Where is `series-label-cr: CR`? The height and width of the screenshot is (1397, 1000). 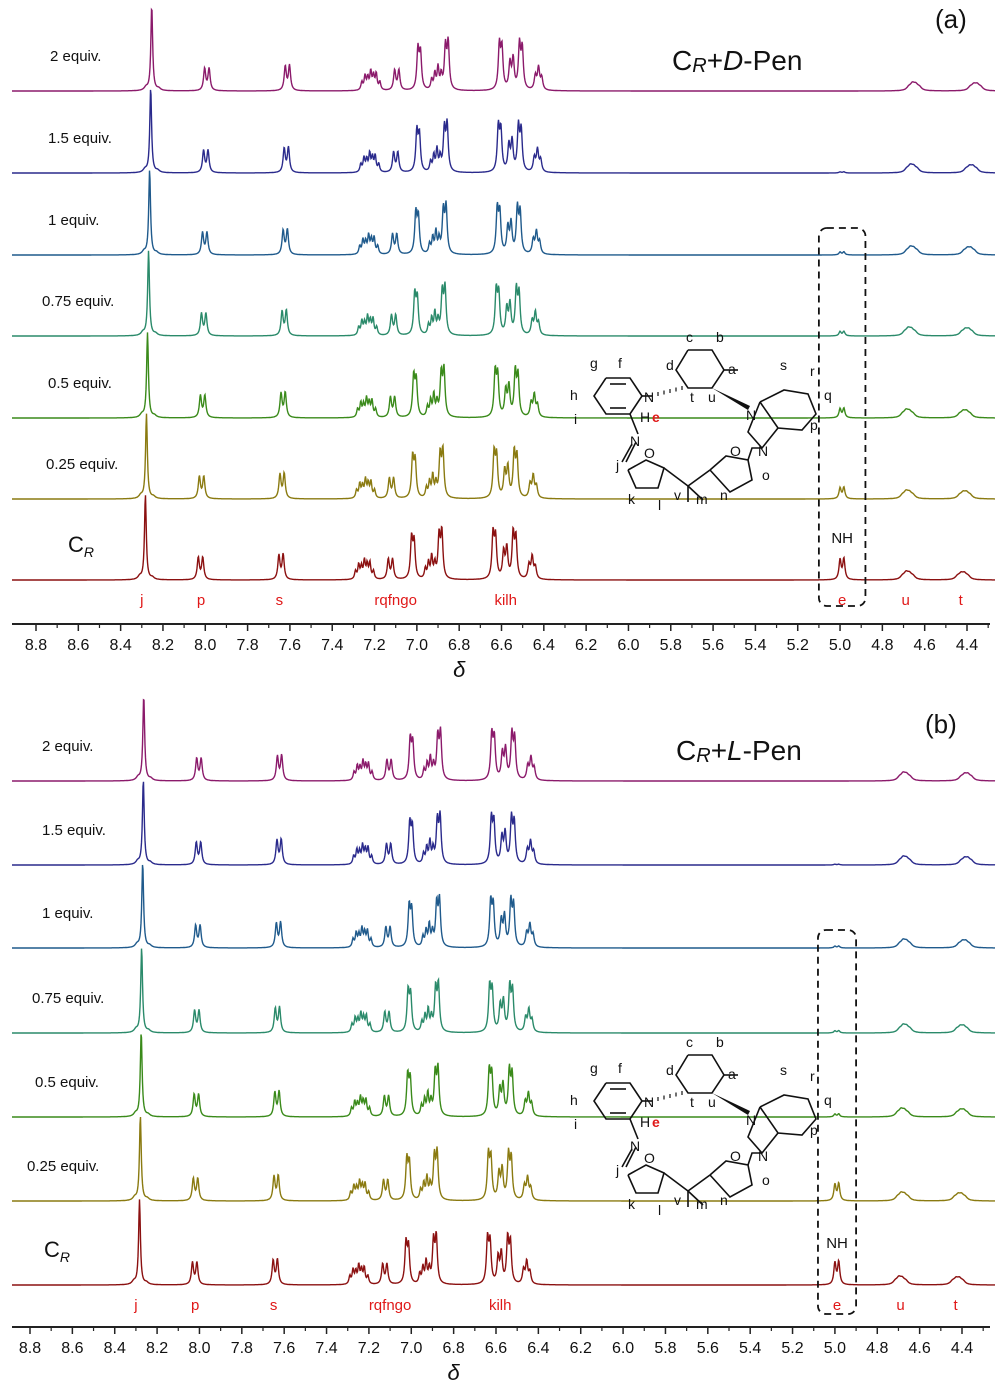 series-label-cr: CR is located at coordinates (57, 1251).